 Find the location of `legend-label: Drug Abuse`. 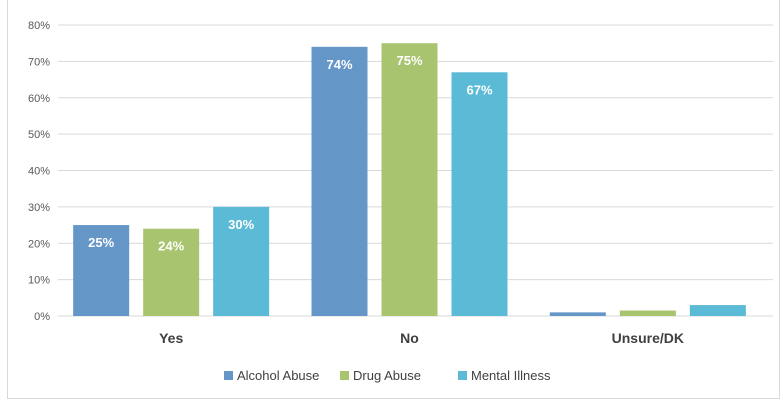

legend-label: Drug Abuse is located at coordinates (387, 375).